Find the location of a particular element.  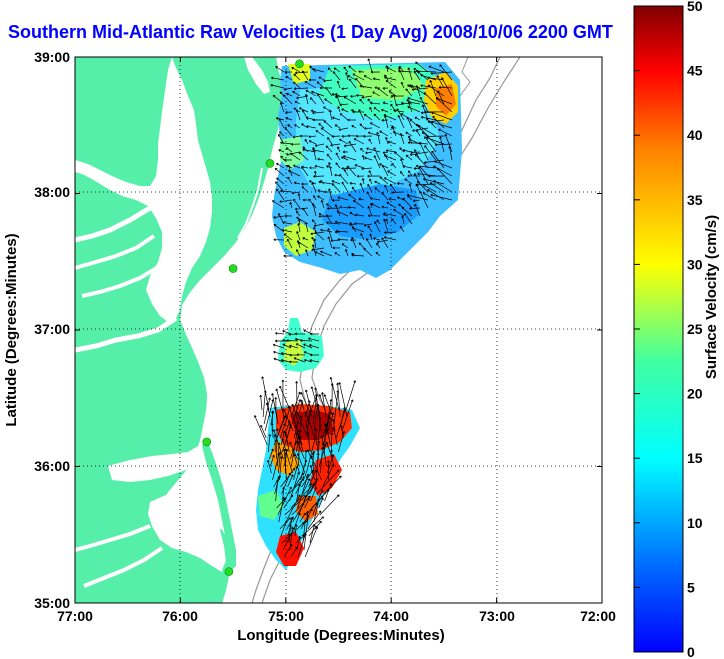

colorbar-tick-label: 40 is located at coordinates (695, 135).